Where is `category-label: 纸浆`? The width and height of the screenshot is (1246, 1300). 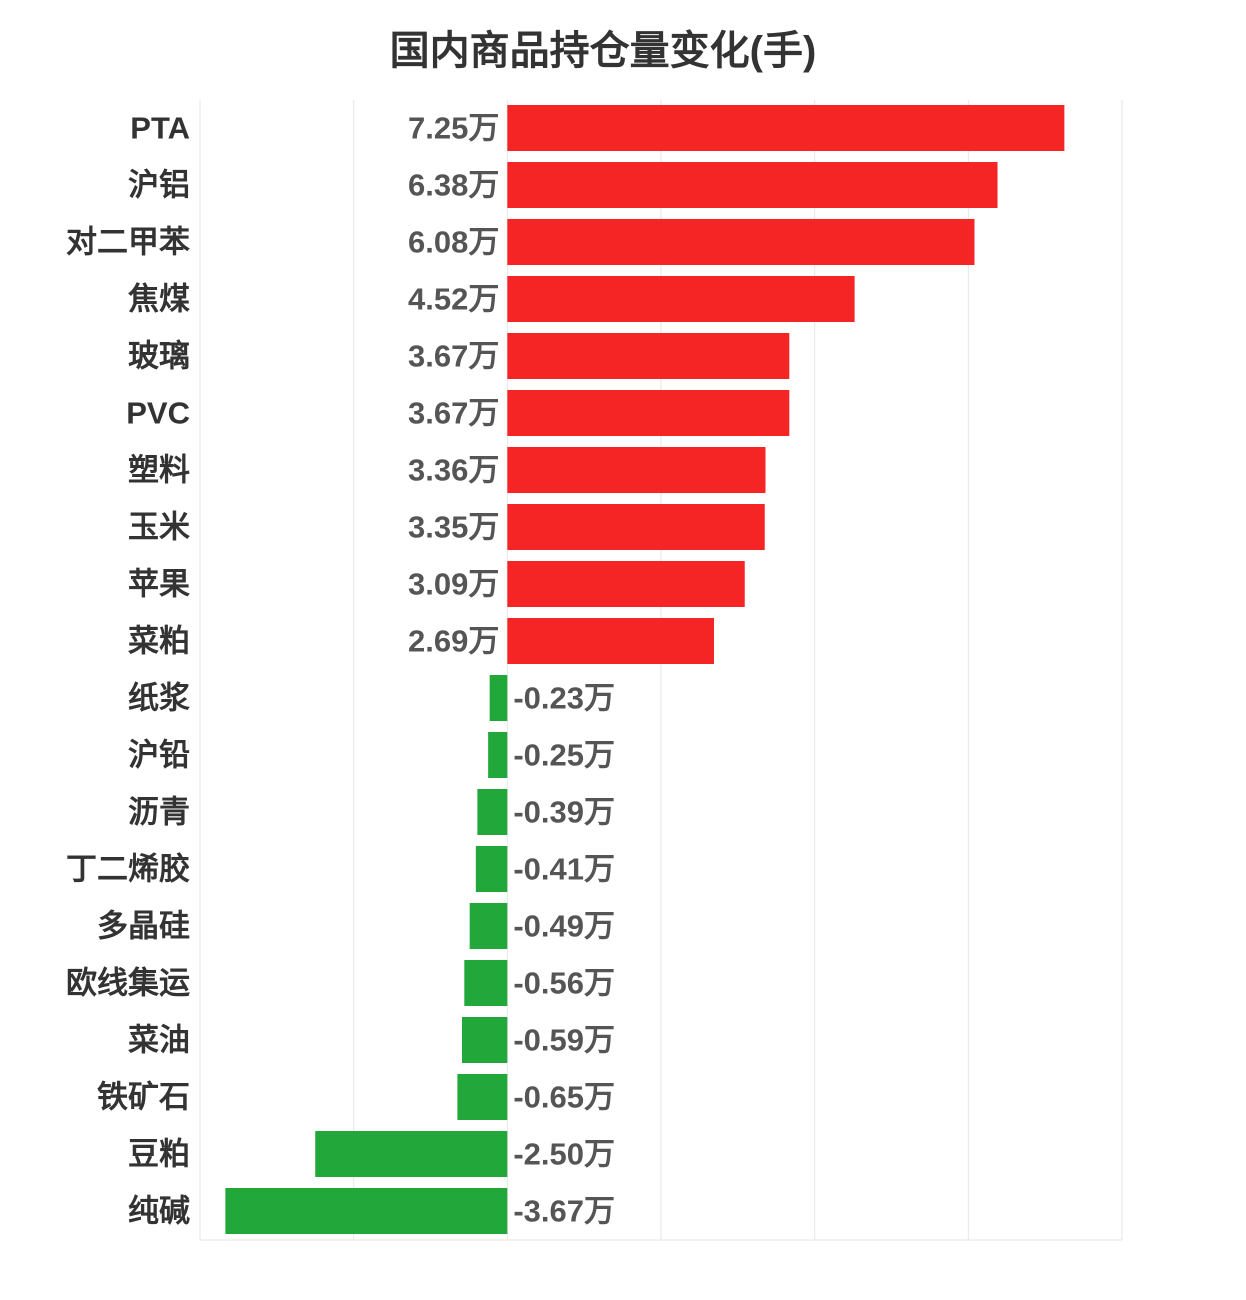
category-label: 纸浆 is located at coordinates (159, 698).